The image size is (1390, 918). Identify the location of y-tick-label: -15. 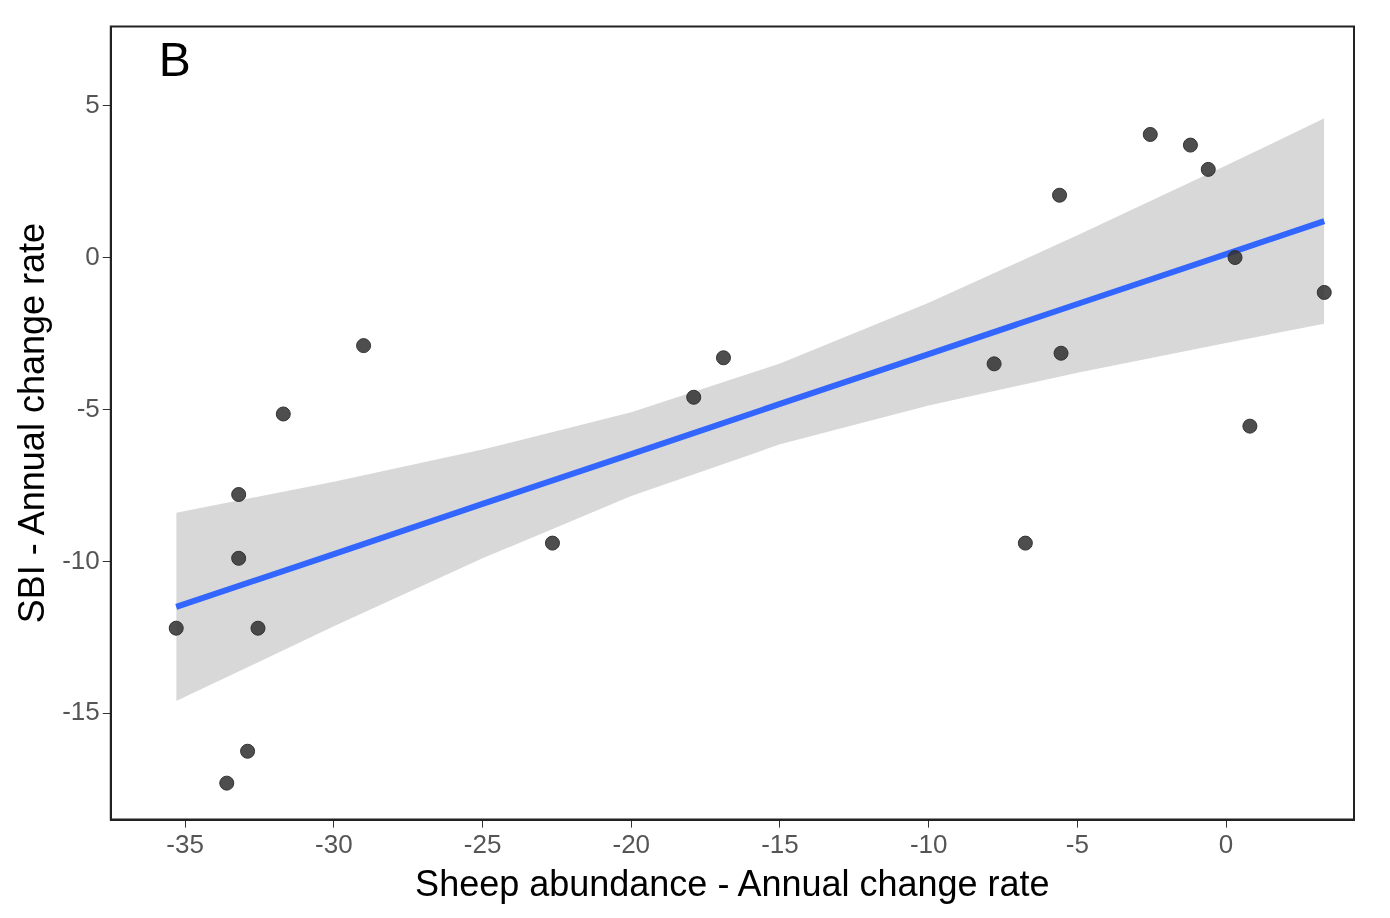
(81, 711).